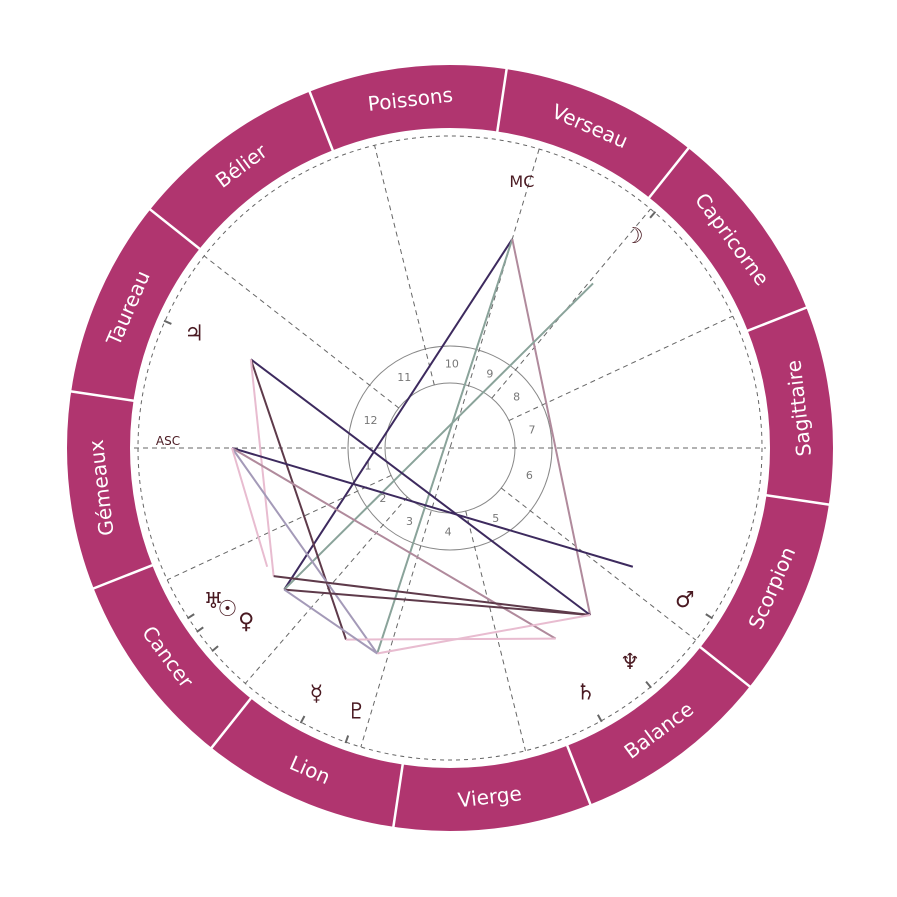 The height and width of the screenshot is (897, 897). I want to click on aspect-line-moon-venus, so click(438, 436).